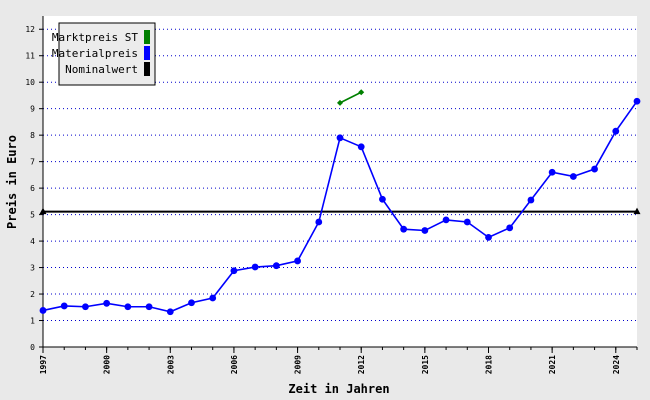 The image size is (650, 400). What do you see at coordinates (298, 364) in the screenshot?
I see `x-tick-label: 2009` at bounding box center [298, 364].